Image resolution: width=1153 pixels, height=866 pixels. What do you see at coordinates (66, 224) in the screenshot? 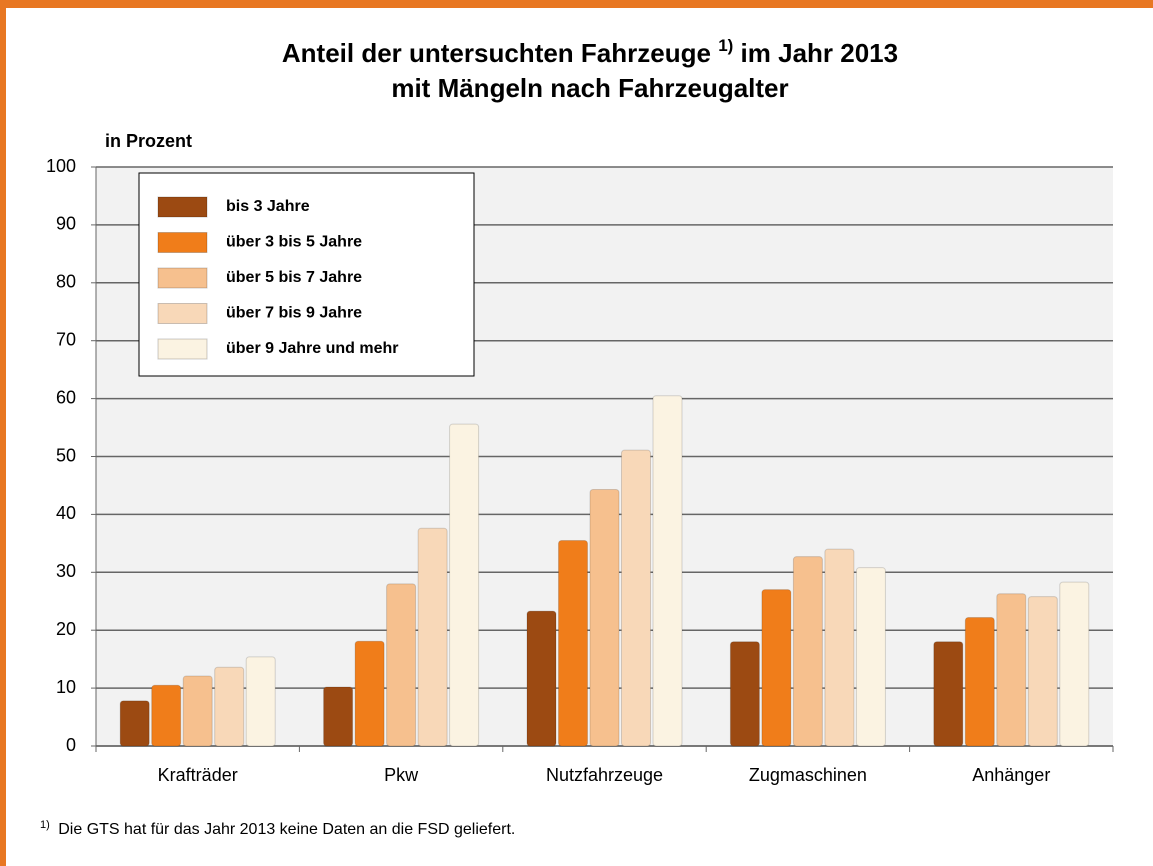
I see `y-tick-label: 90` at bounding box center [66, 224].